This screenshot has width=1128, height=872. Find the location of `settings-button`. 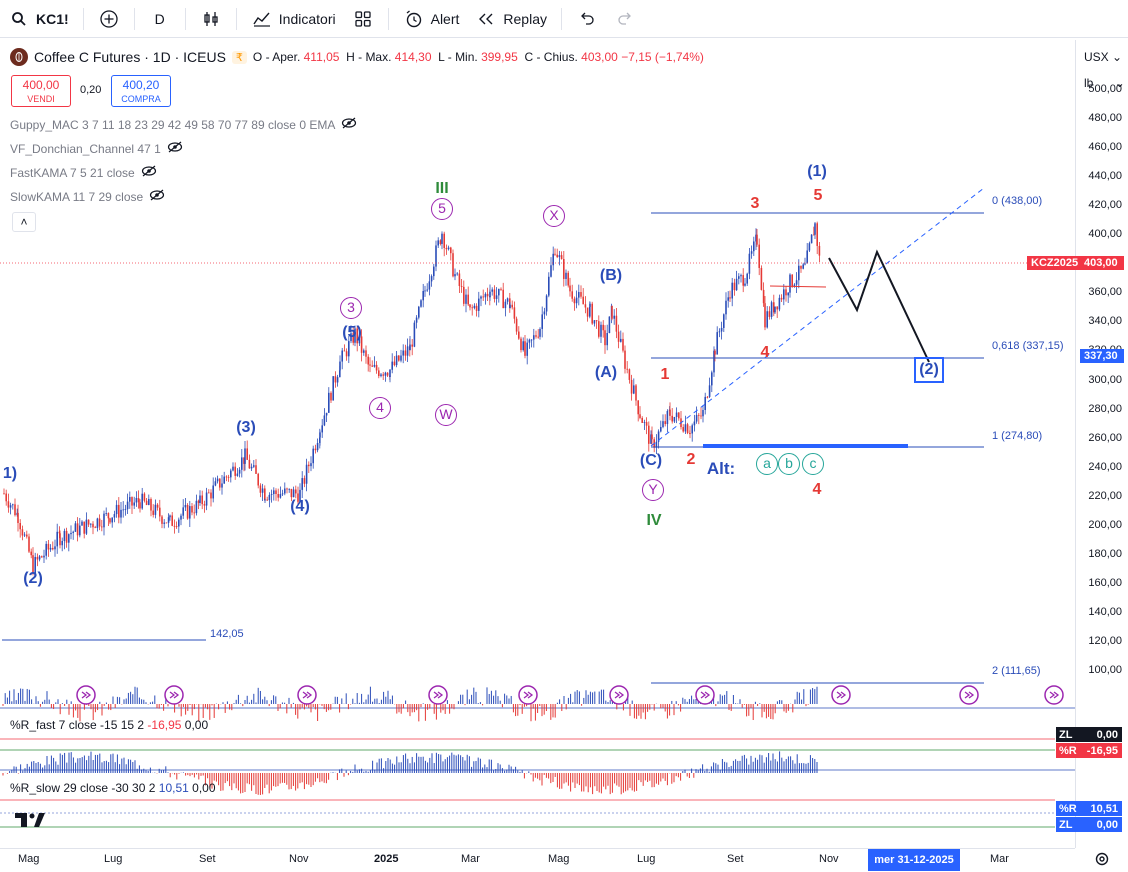

settings-button is located at coordinates (1104, 860).